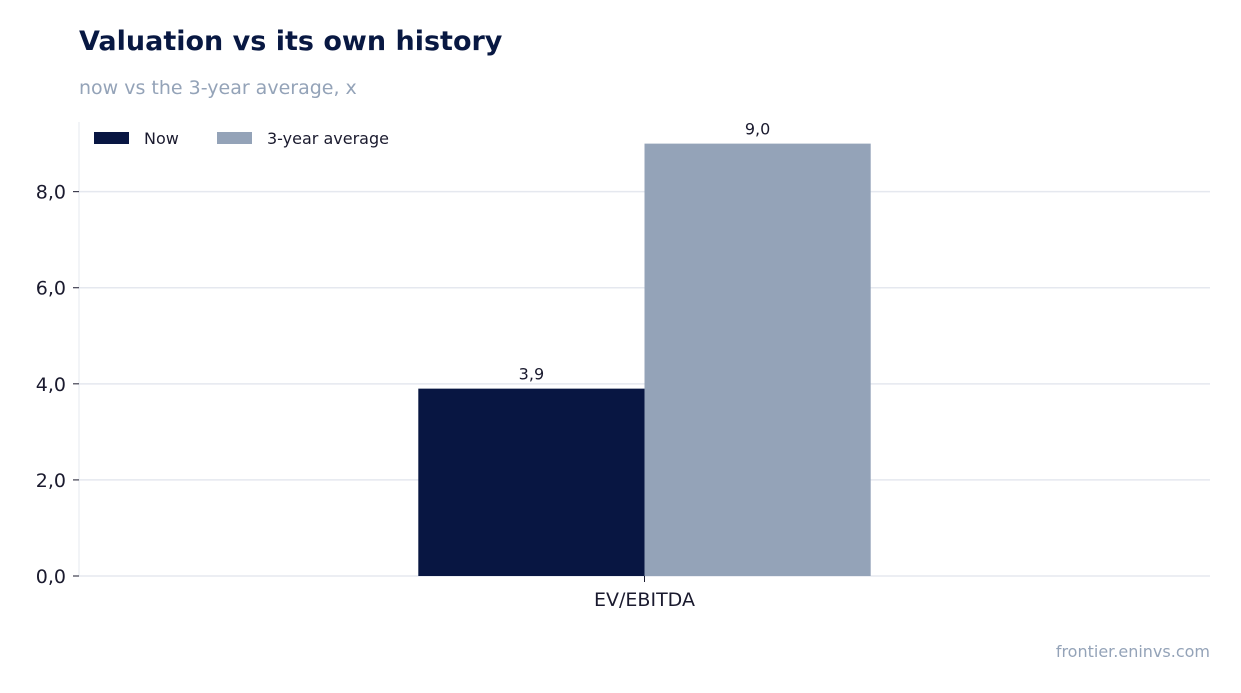 The image size is (1241, 693). Describe the element at coordinates (531, 482) in the screenshot. I see `bar-now` at that location.